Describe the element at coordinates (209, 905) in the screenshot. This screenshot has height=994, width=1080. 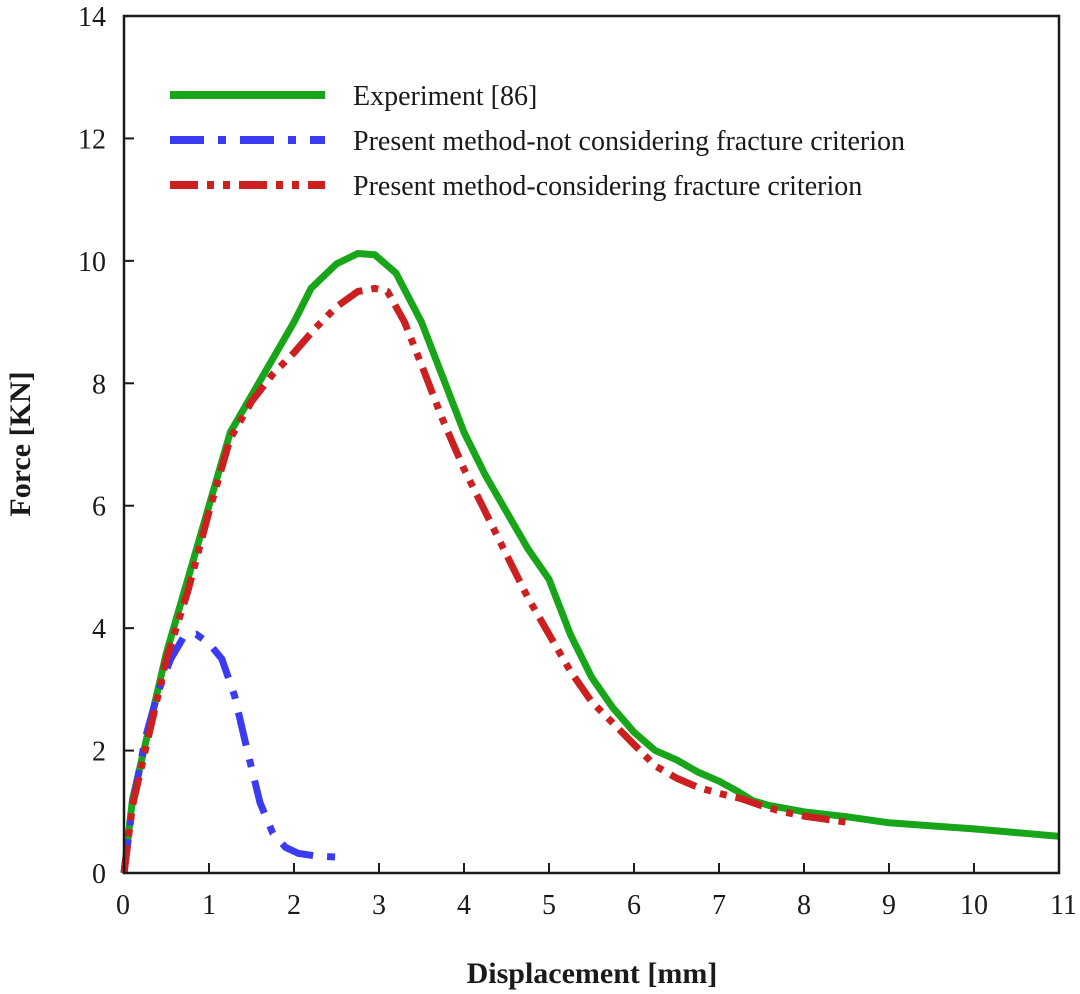
I see `x-tick-label: 1` at that location.